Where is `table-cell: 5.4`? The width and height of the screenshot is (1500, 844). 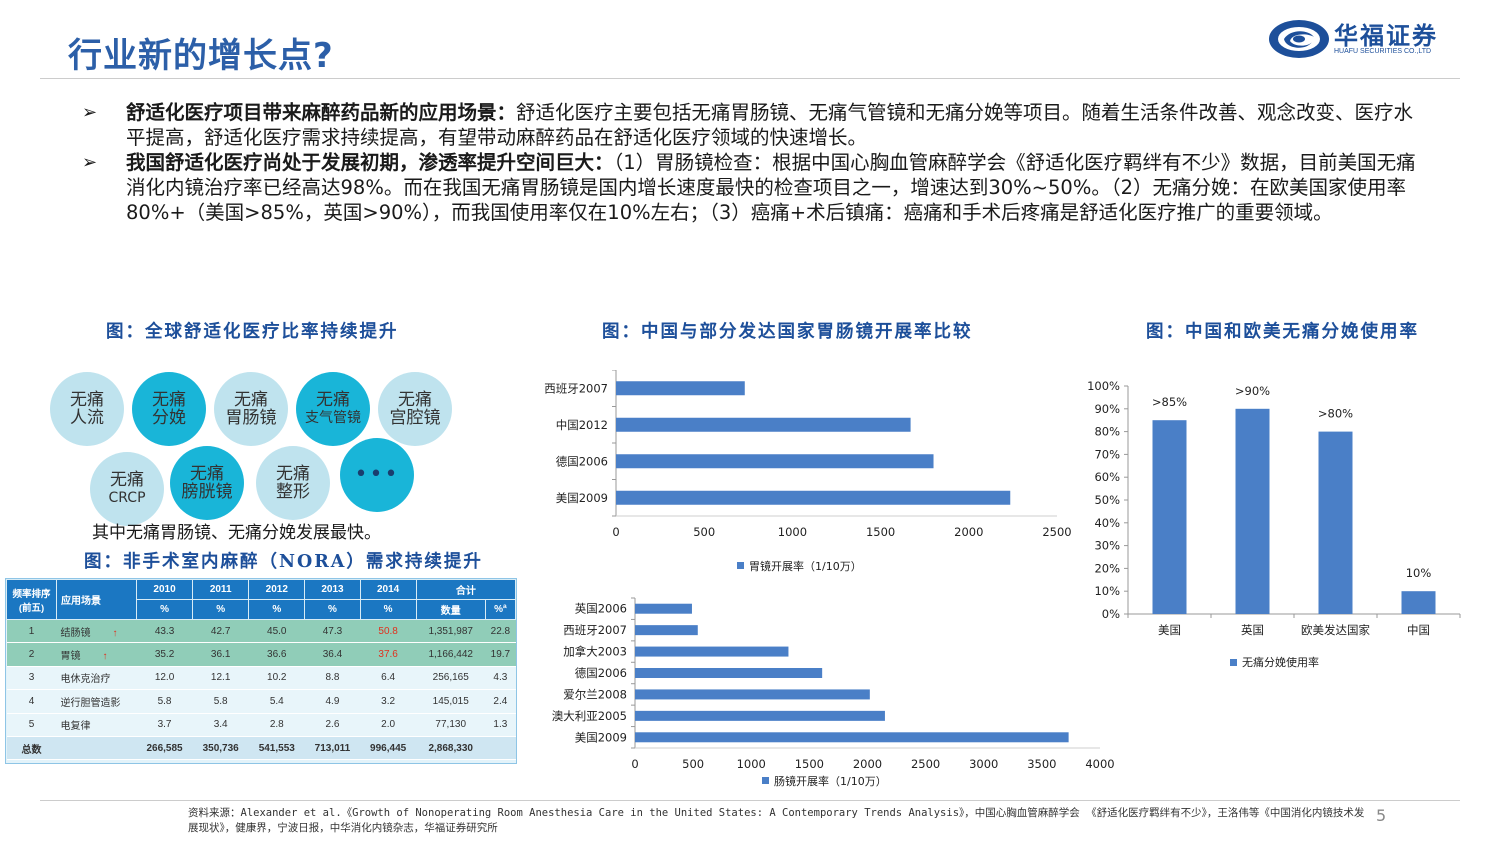
table-cell: 5.4 is located at coordinates (276, 701).